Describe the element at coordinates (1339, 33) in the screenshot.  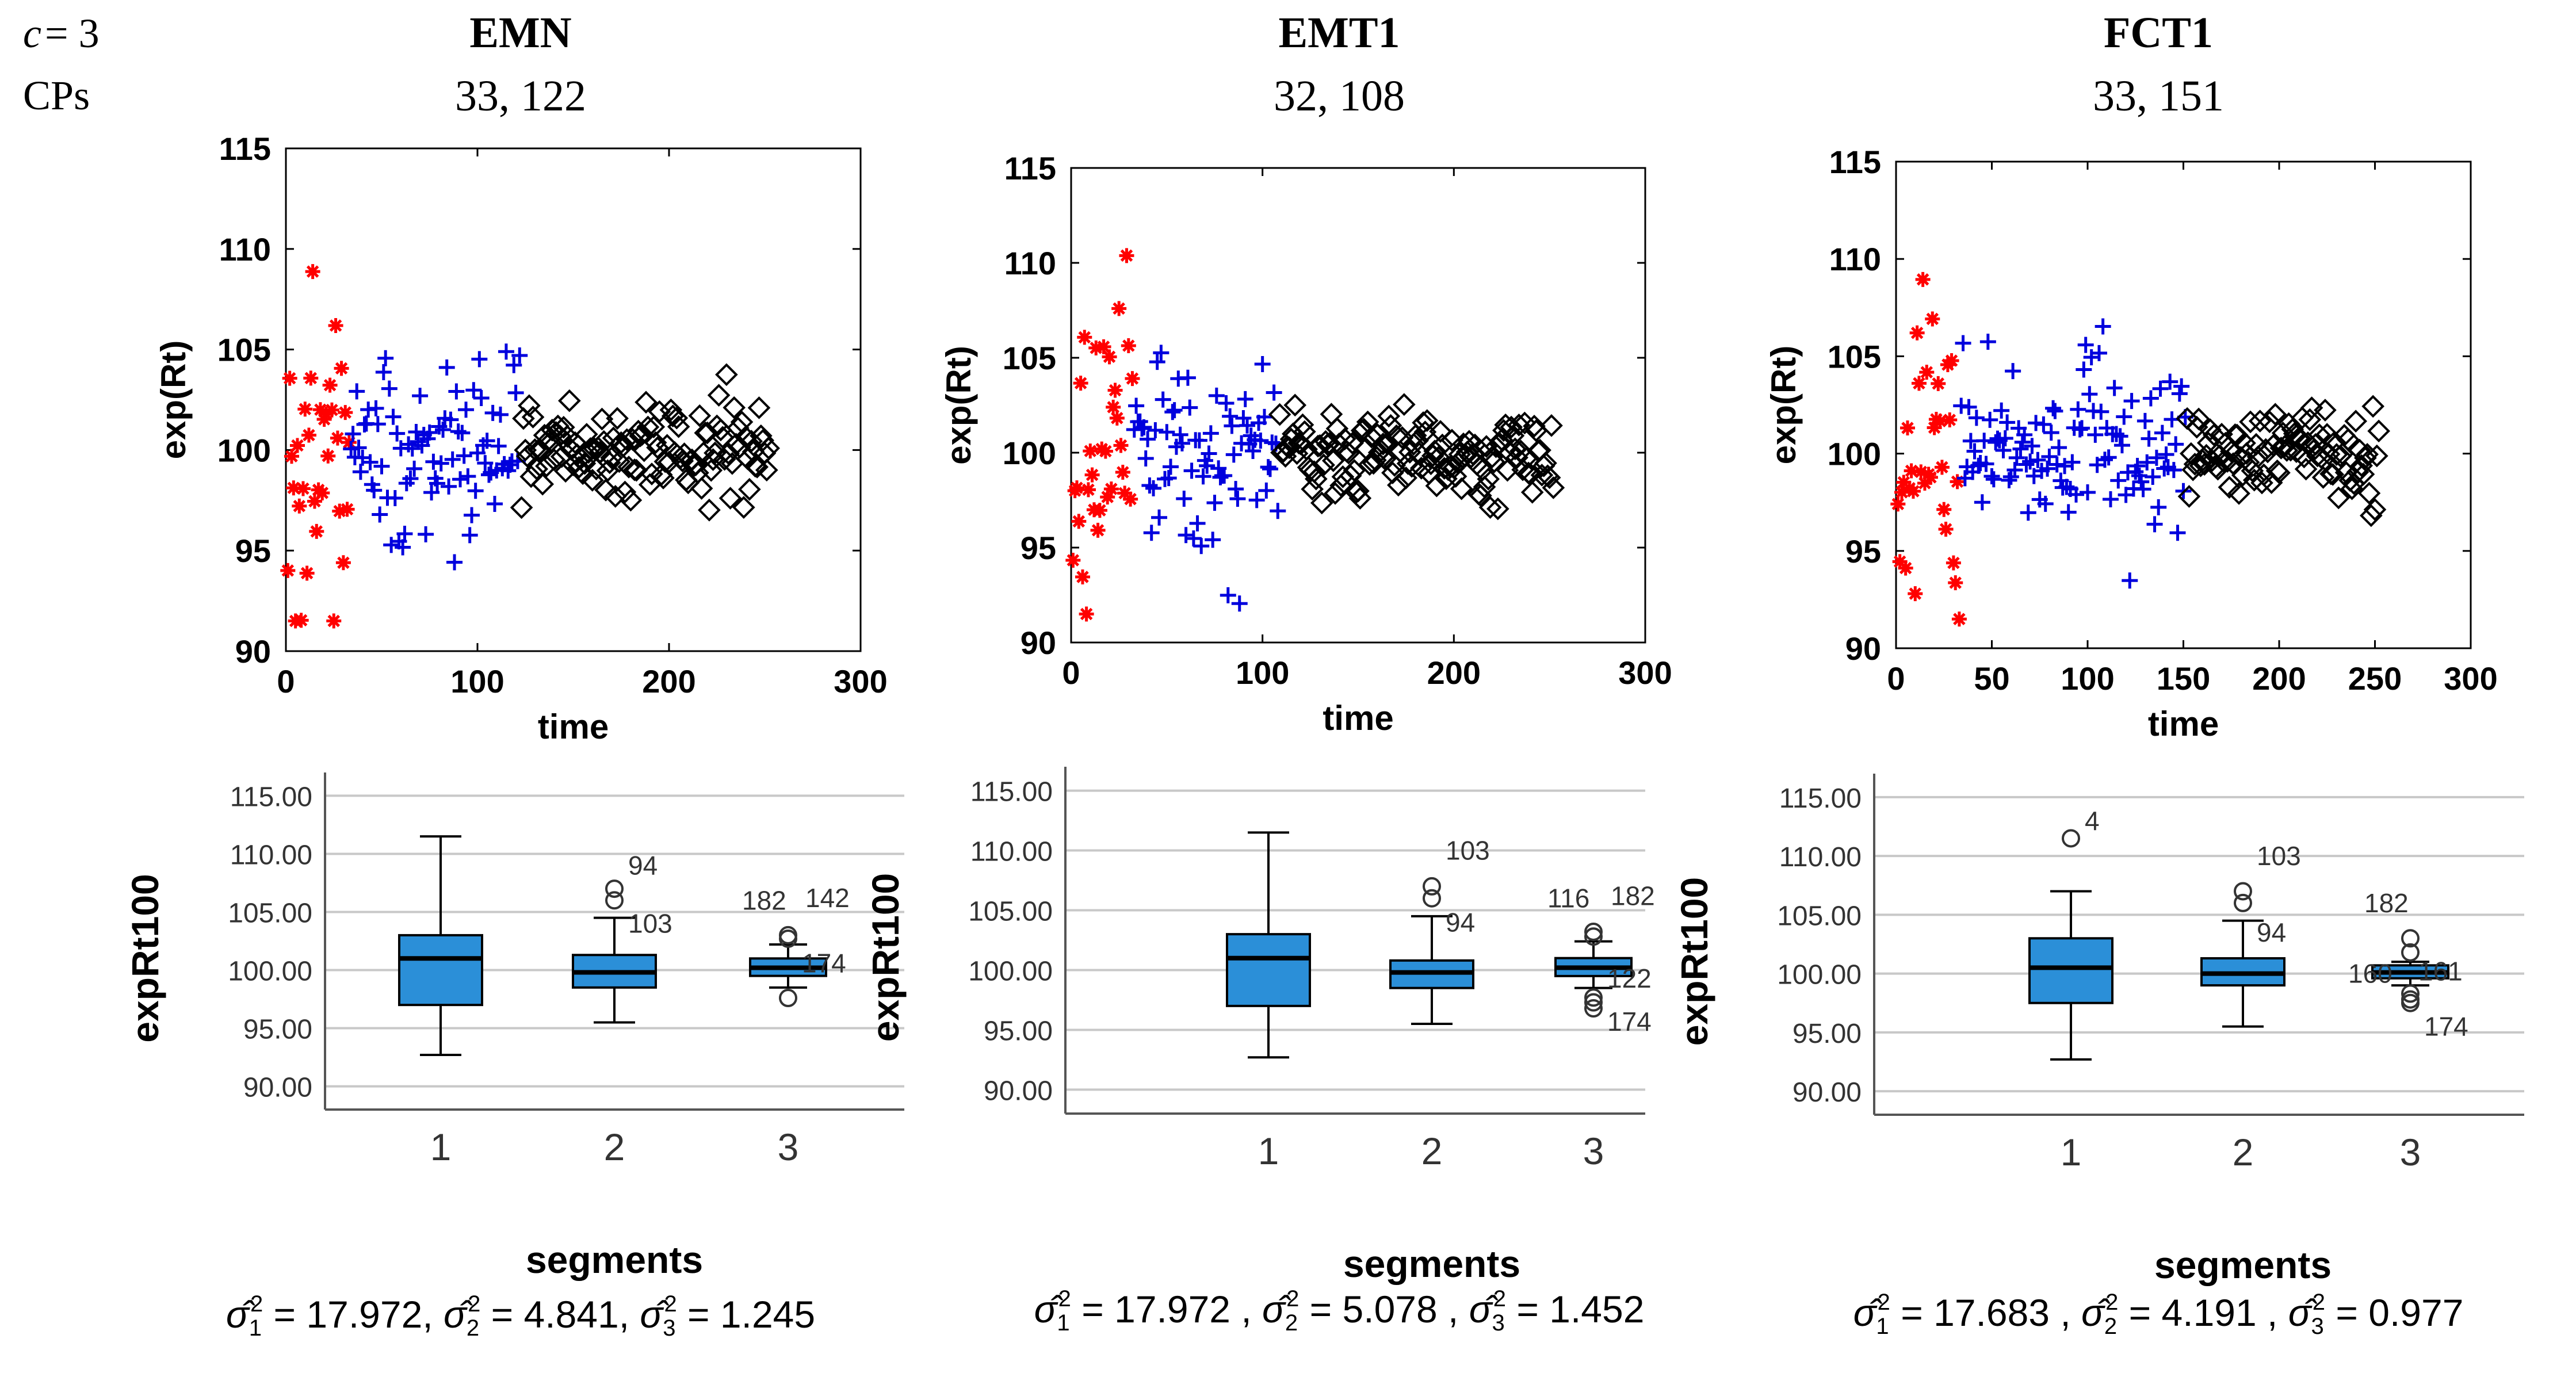
I see `method-title: EMT1` at that location.